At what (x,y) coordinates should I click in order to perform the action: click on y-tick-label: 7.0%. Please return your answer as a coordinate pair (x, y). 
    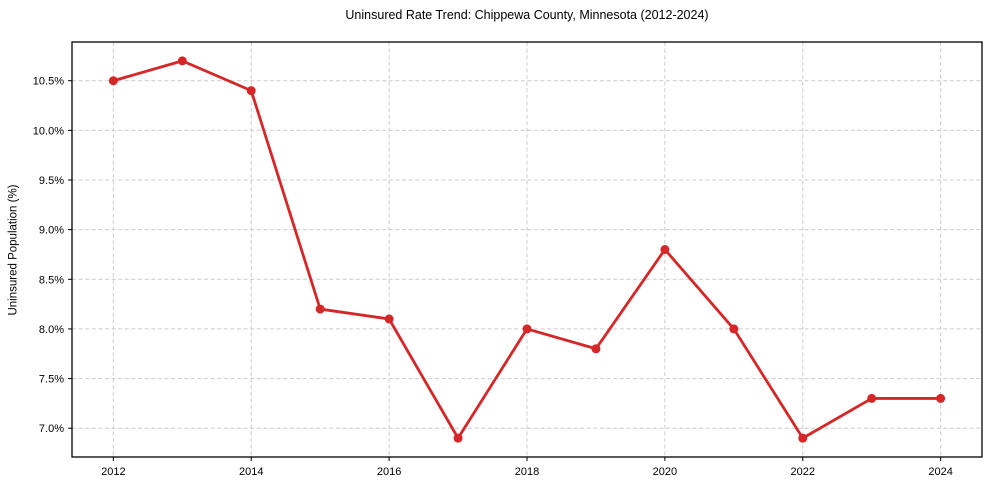
    Looking at the image, I should click on (51, 429).